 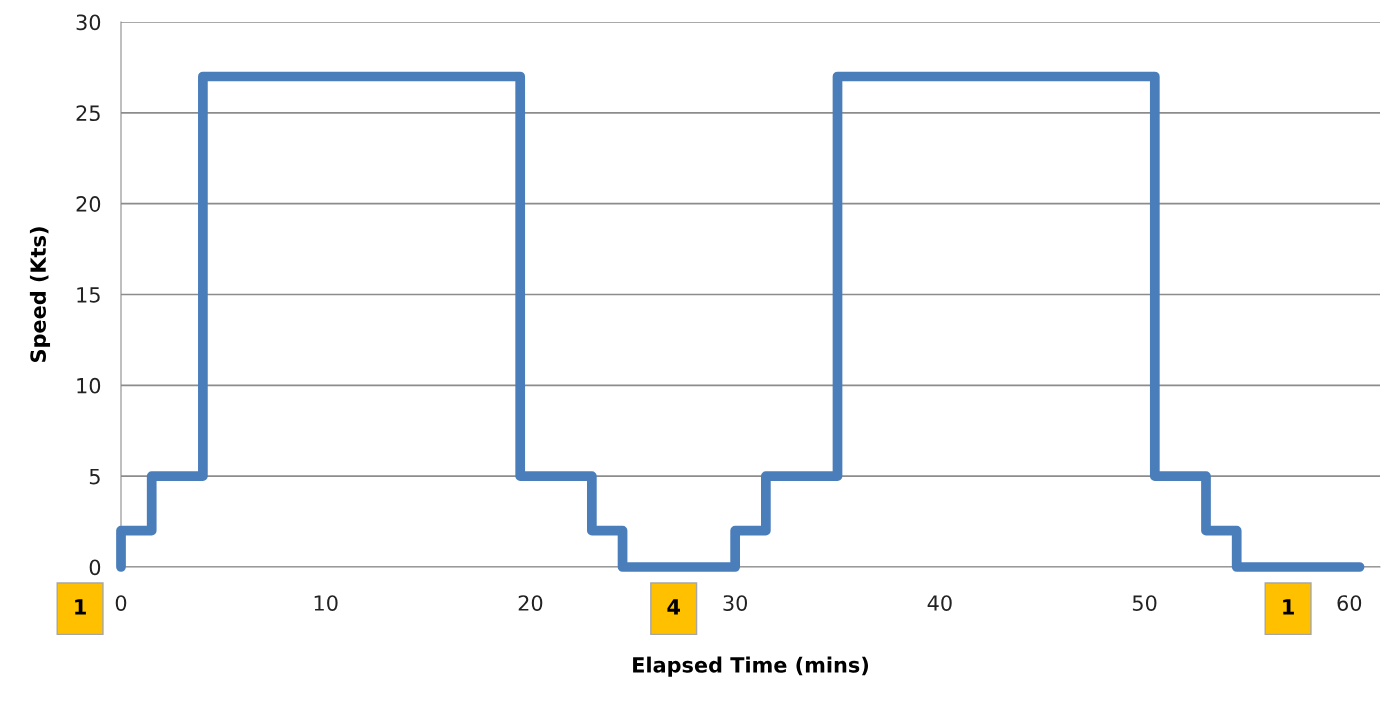 I want to click on x-axis-title: Elapsed Time (mins), so click(x=751, y=666).